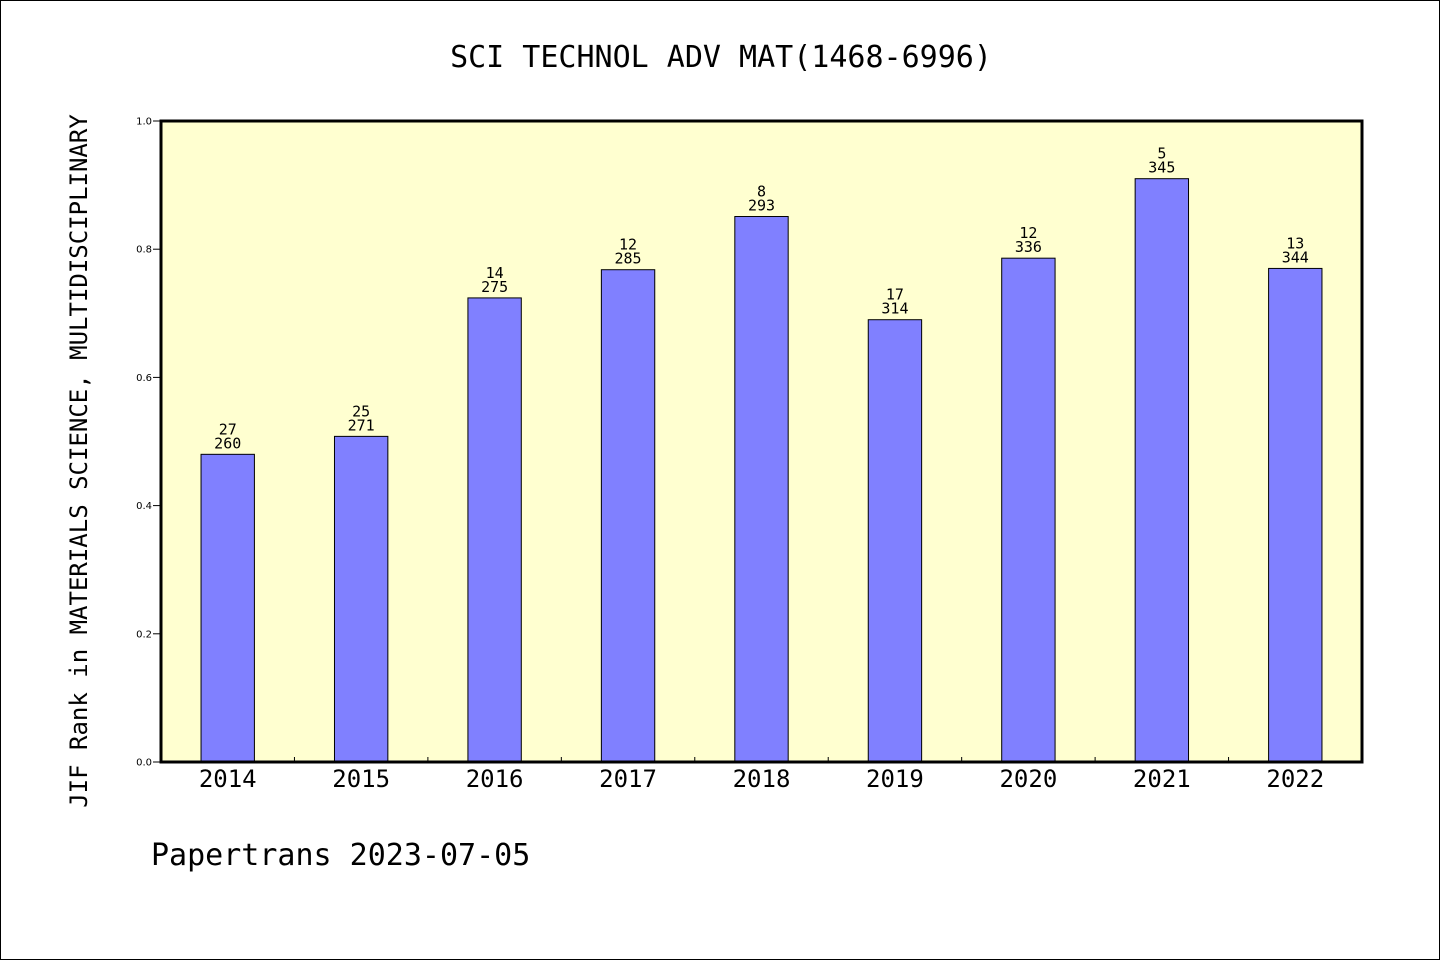 The image size is (1440, 961). I want to click on y-tick-label-1.0: 1.0, so click(144, 122).